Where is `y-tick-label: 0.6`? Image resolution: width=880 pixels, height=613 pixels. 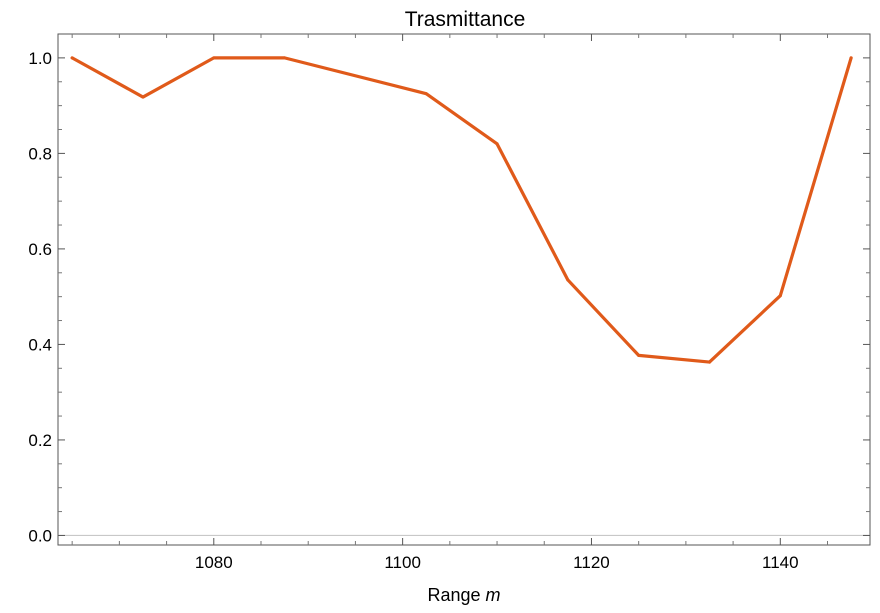
y-tick-label: 0.6 is located at coordinates (40, 249).